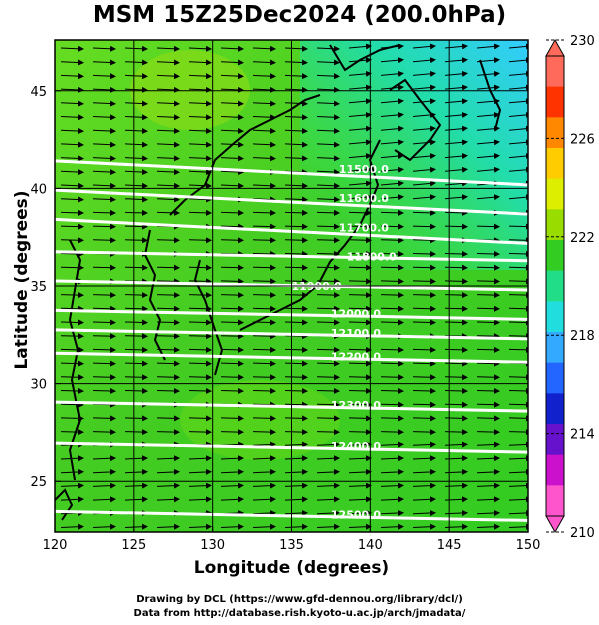  I want to click on x-axis-label: Longitude (degrees), so click(291, 568).